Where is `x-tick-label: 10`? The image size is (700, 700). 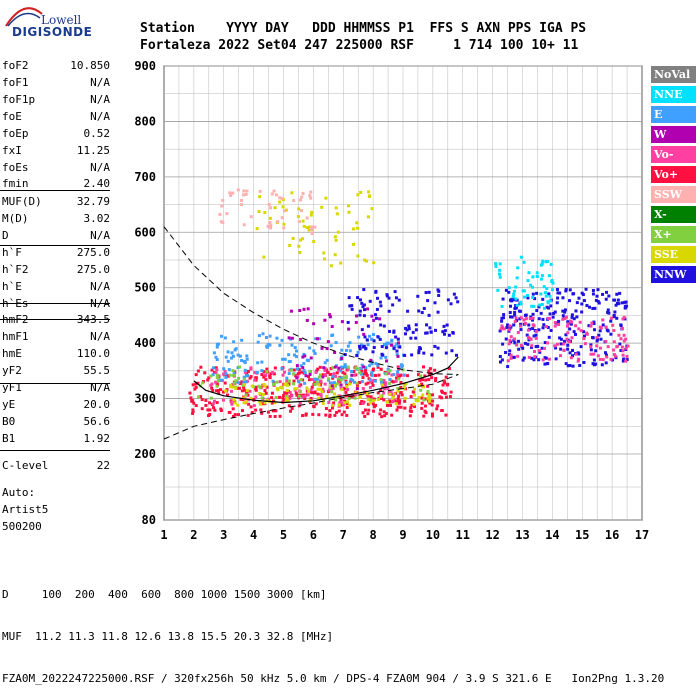 x-tick-label: 10 is located at coordinates (433, 535).